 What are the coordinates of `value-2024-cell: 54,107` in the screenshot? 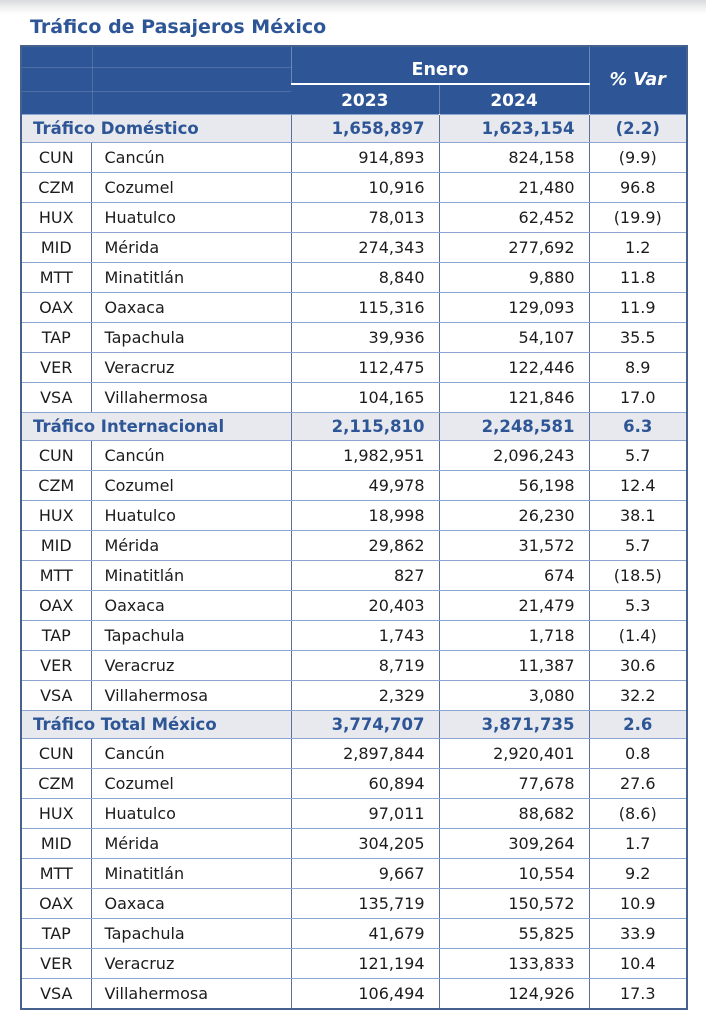 It's located at (513, 337).